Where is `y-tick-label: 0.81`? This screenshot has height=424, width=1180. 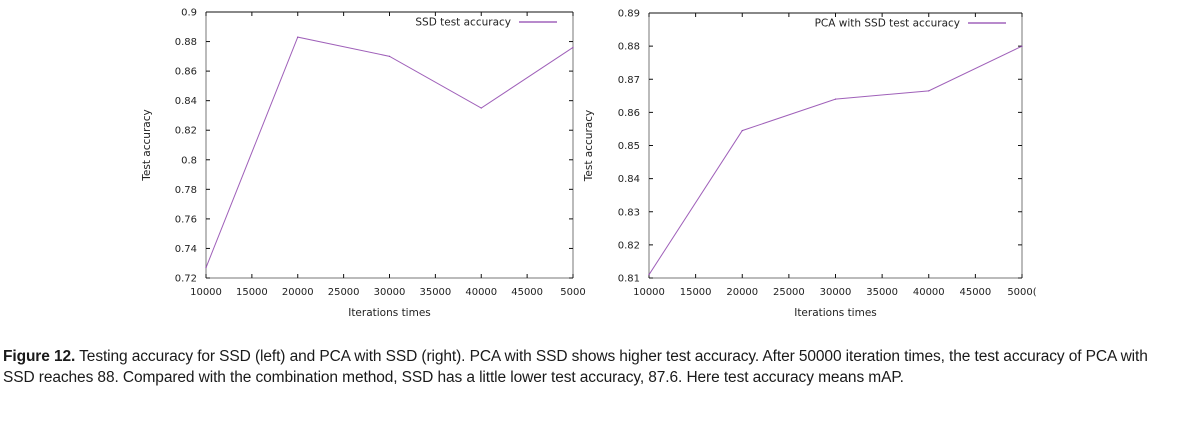
y-tick-label: 0.81 is located at coordinates (629, 279).